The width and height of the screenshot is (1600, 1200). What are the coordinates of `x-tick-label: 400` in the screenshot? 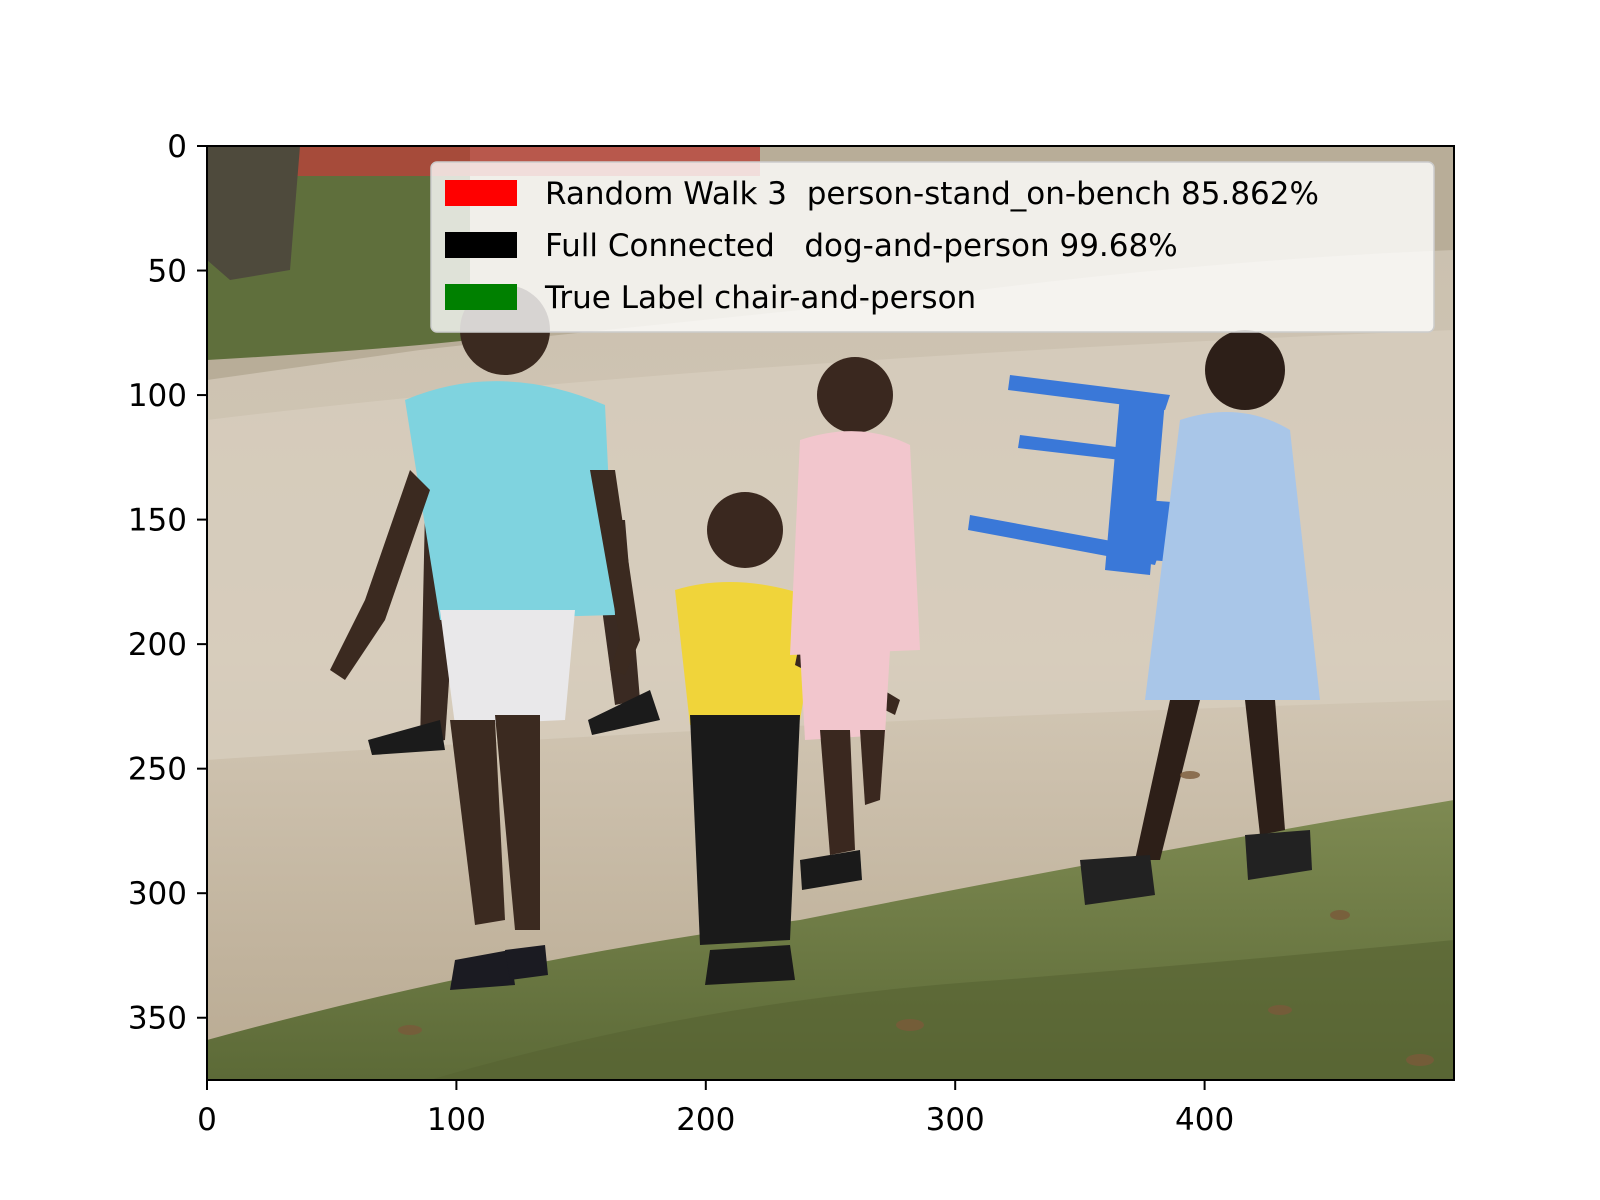 It's located at (1204, 1120).